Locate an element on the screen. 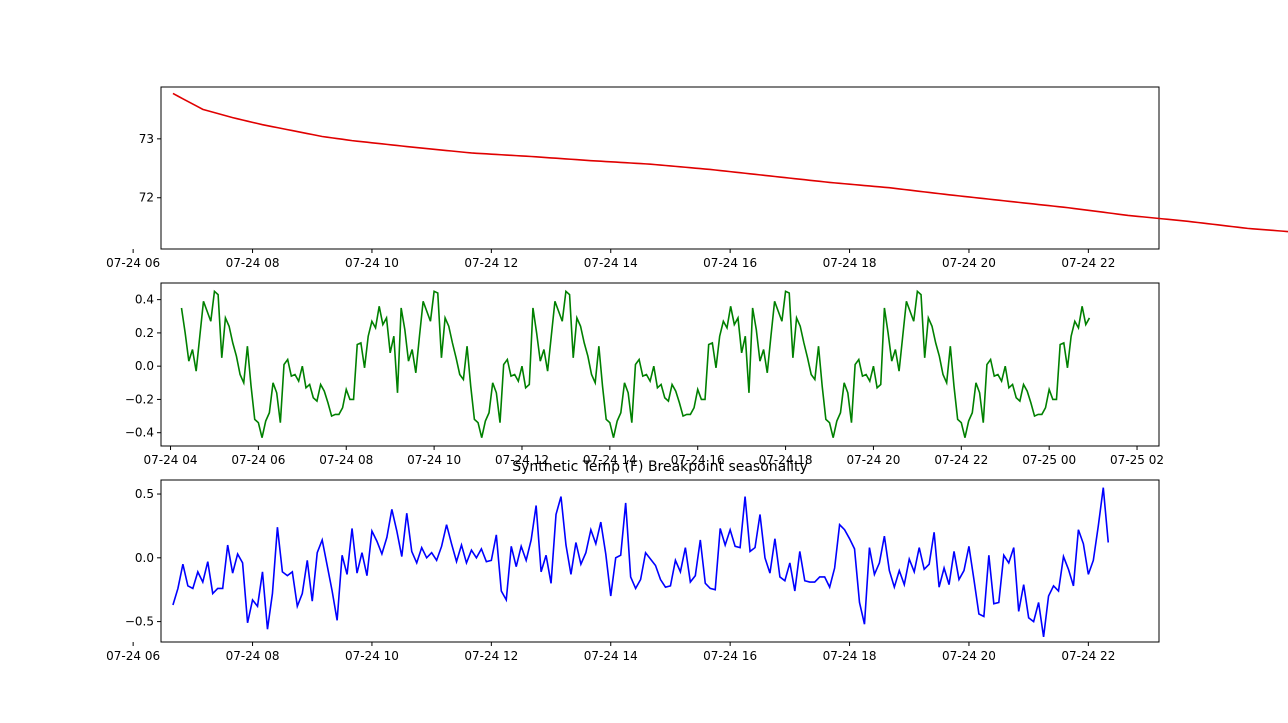 Image resolution: width=1288 pixels, height=723 pixels. x-tick-label: 07-25 00 is located at coordinates (1049, 460).